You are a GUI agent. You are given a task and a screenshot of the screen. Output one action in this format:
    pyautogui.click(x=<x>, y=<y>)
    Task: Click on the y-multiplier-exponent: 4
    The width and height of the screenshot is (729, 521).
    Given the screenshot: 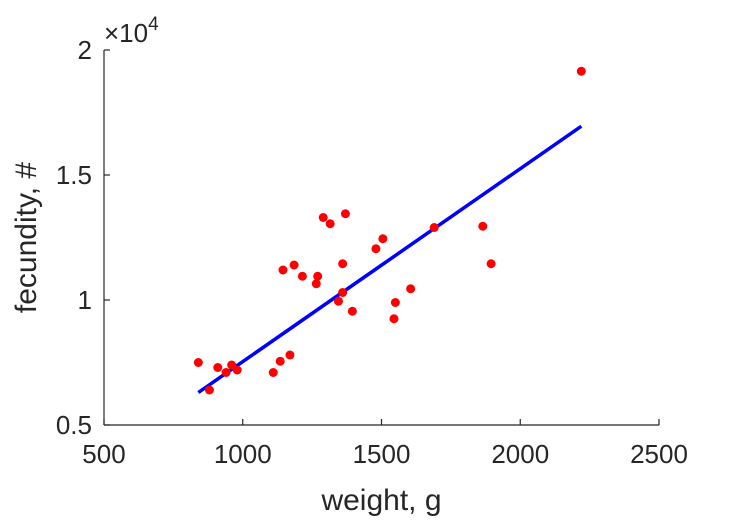 What is the action you would take?
    pyautogui.click(x=153, y=24)
    